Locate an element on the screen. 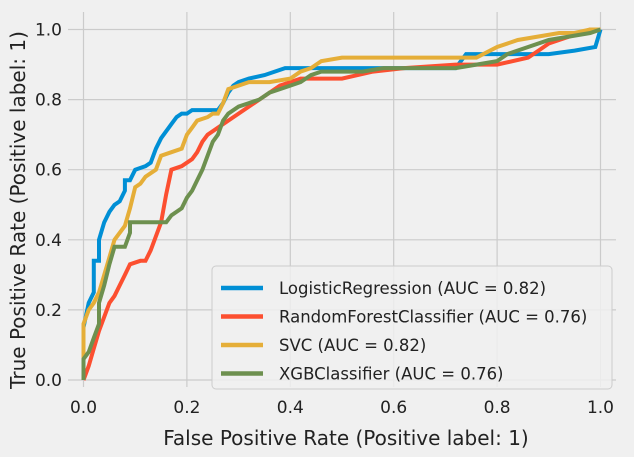 The width and height of the screenshot is (634, 457). y-axis-title: True Positive Rate (Positive label: 1) is located at coordinates (18, 210).